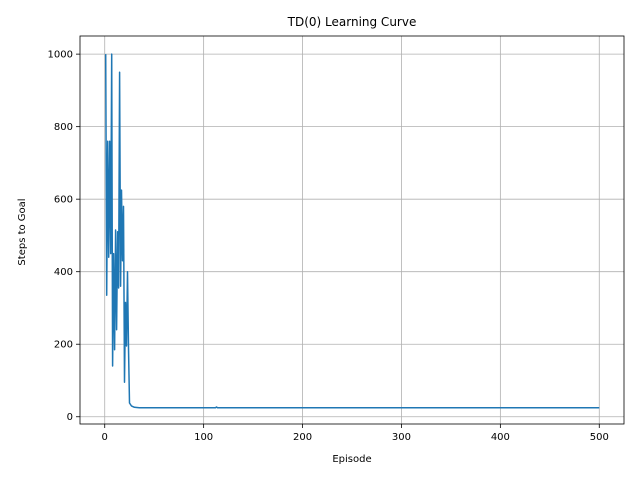  Describe the element at coordinates (599, 437) in the screenshot. I see `x-tick-label: 500` at that location.